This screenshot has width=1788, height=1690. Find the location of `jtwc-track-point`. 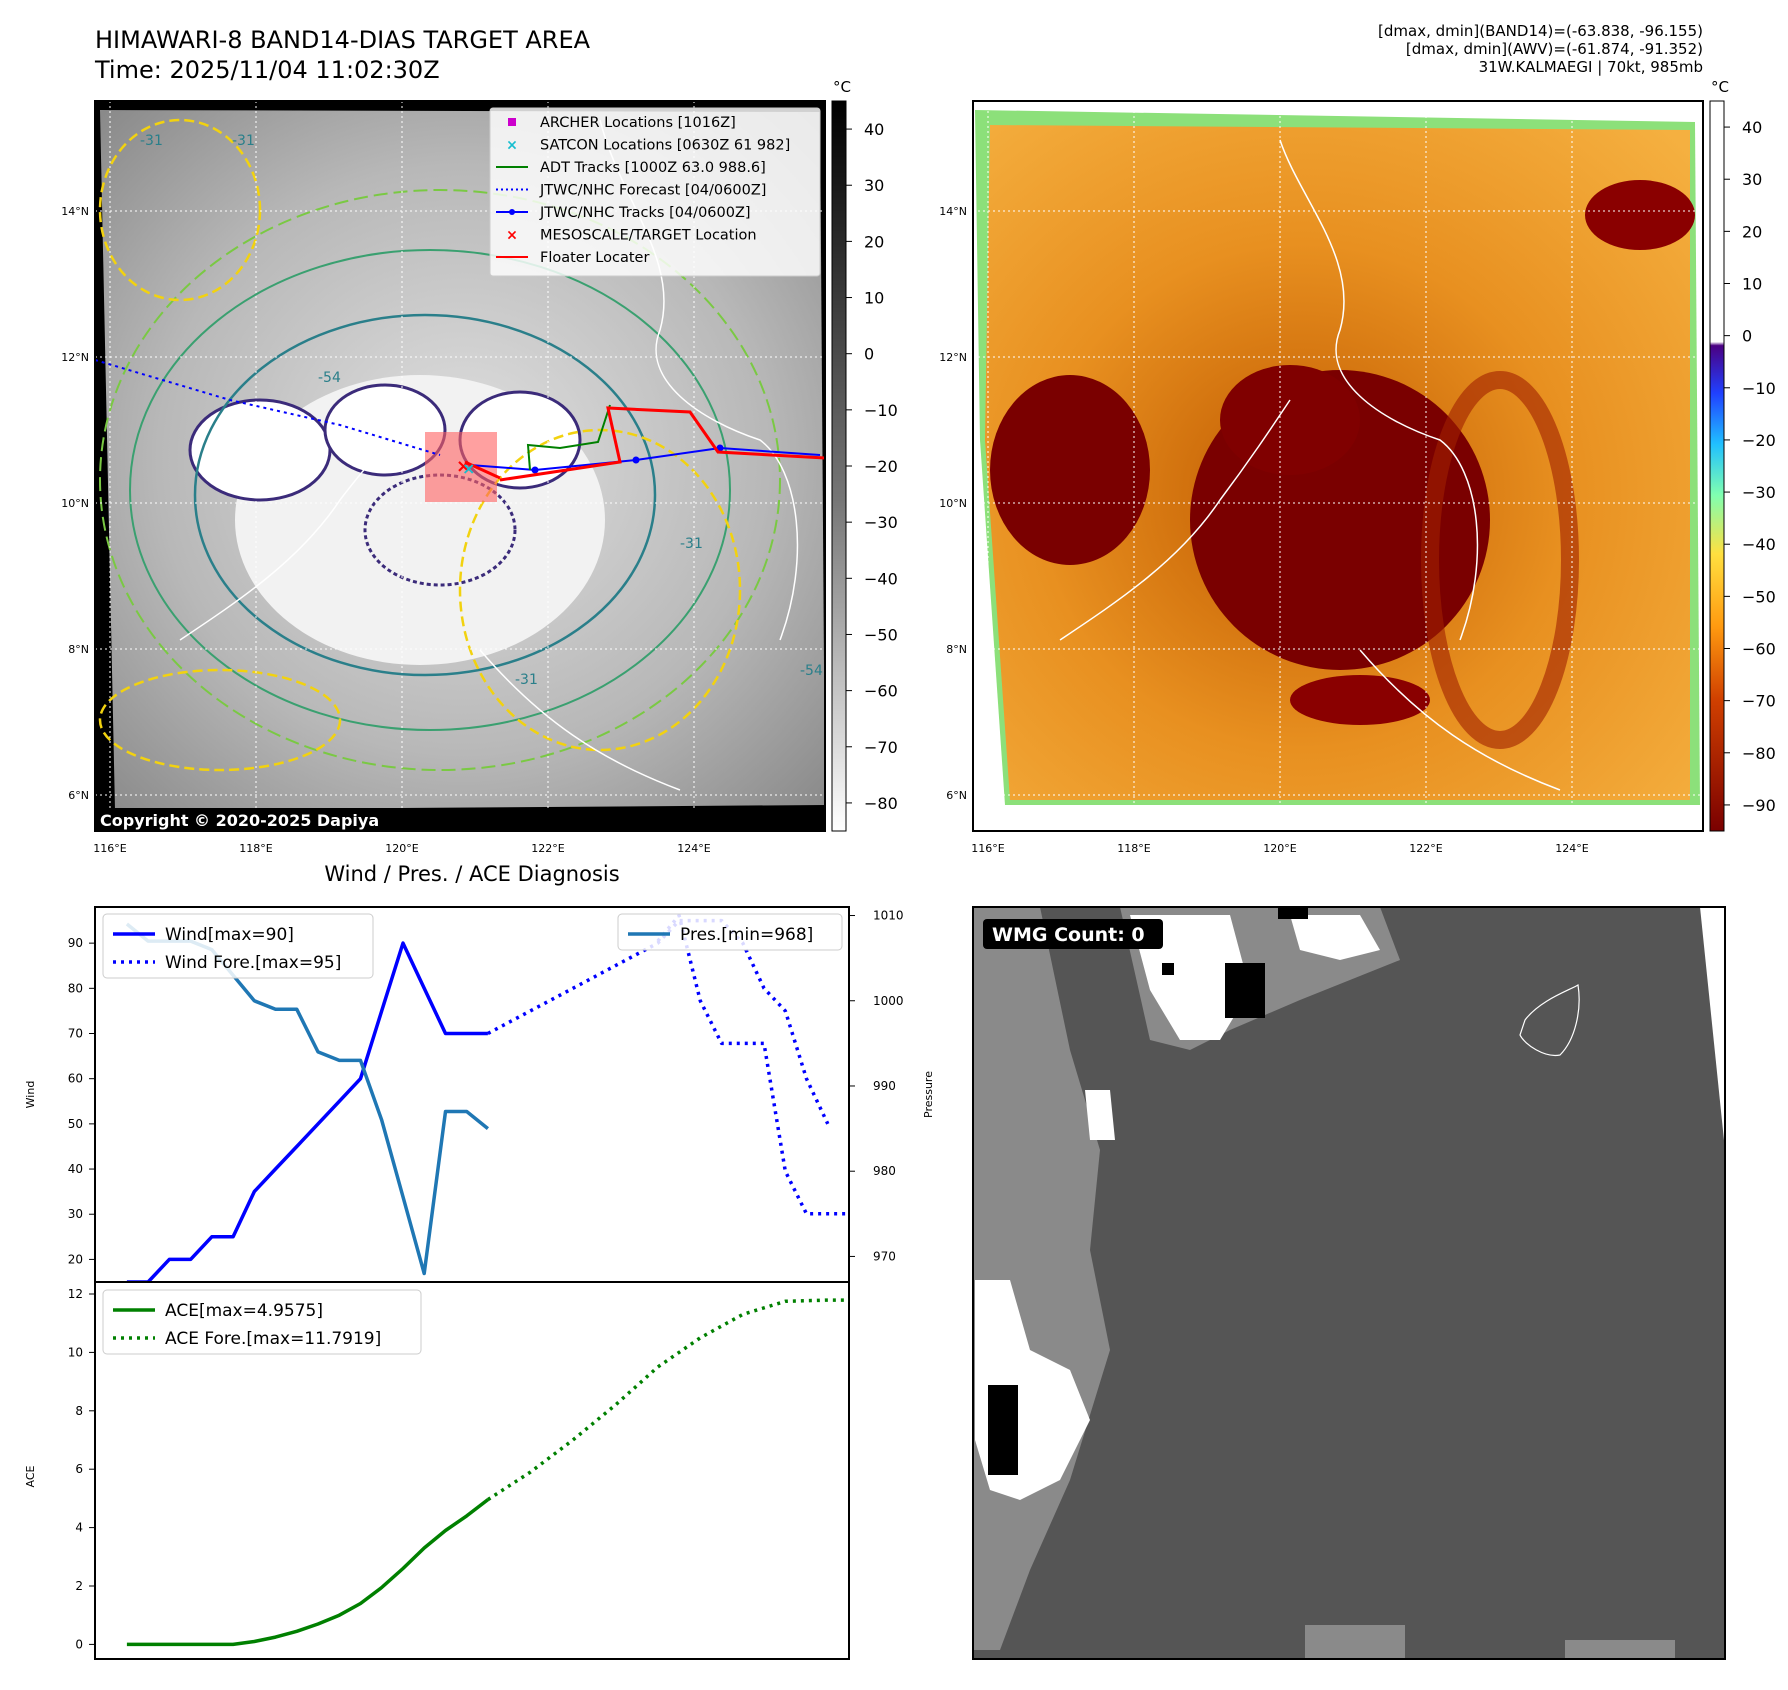

jtwc-track-point is located at coordinates (535, 470).